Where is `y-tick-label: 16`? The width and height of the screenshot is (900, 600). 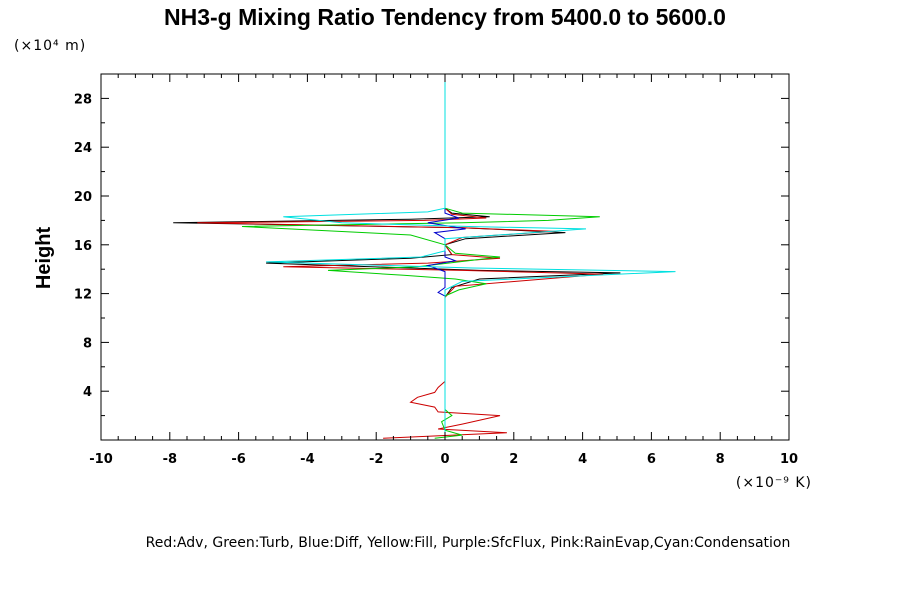
y-tick-label: 16 is located at coordinates (83, 246).